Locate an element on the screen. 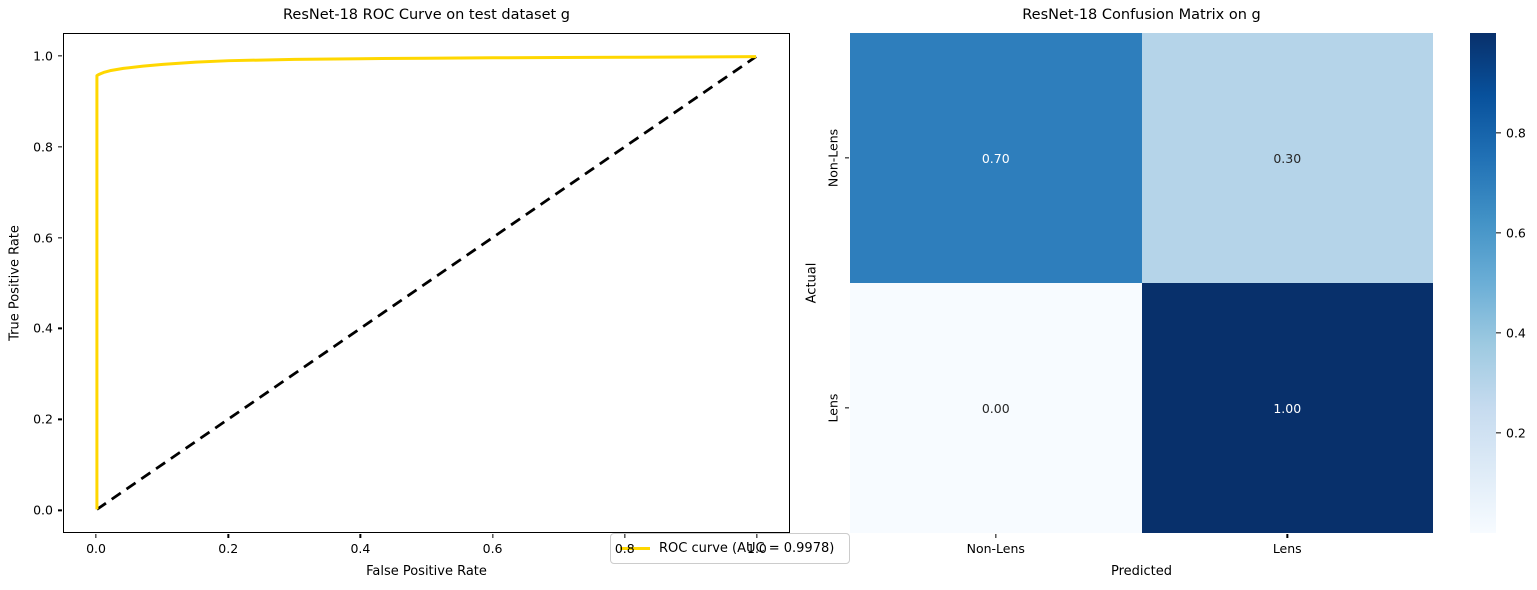 The image size is (1537, 590). roc-legend: ROC curve (AUC = 0.9978) is located at coordinates (730, 548).